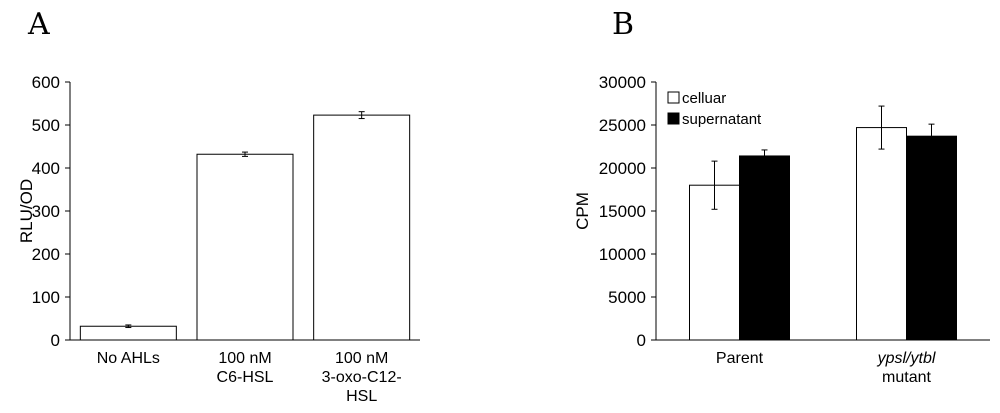 The width and height of the screenshot is (1000, 413). What do you see at coordinates (622, 168) in the screenshot?
I see `chart-b-y-tick-label: 20000` at bounding box center [622, 168].